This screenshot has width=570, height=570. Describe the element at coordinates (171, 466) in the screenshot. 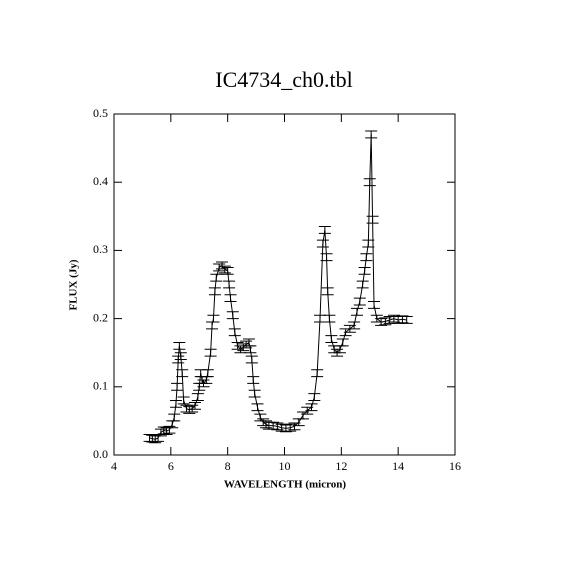

I see `x-tick-label: 6` at that location.